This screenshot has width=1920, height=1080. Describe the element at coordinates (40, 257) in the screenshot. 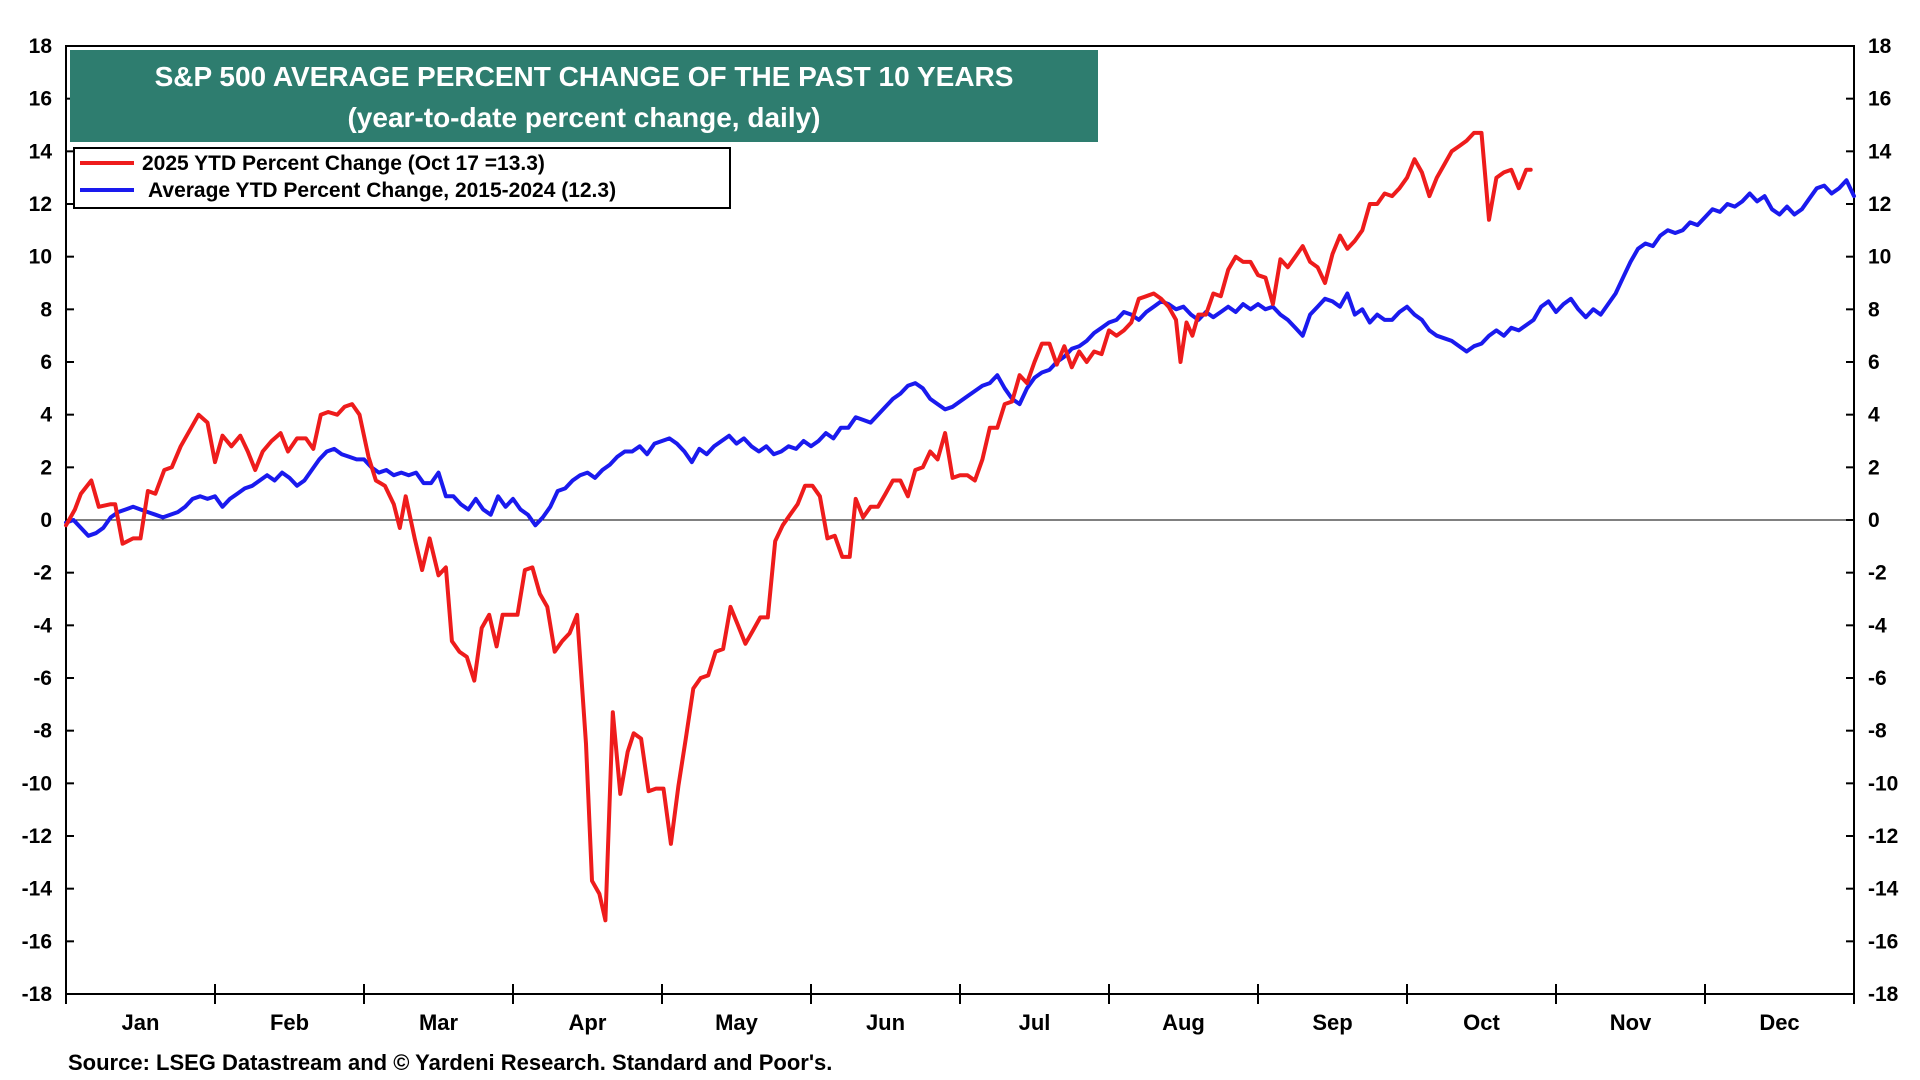

I see `left-tick-label: 10` at that location.